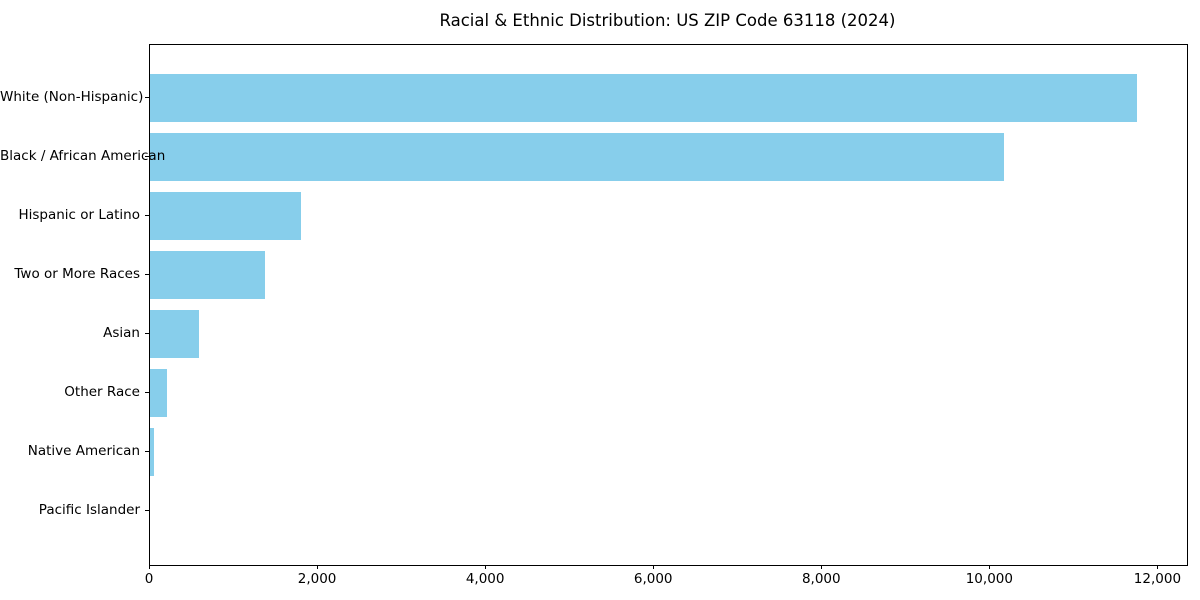 The width and height of the screenshot is (1200, 600). What do you see at coordinates (208, 275) in the screenshot?
I see `bar-two-or-more-races` at bounding box center [208, 275].